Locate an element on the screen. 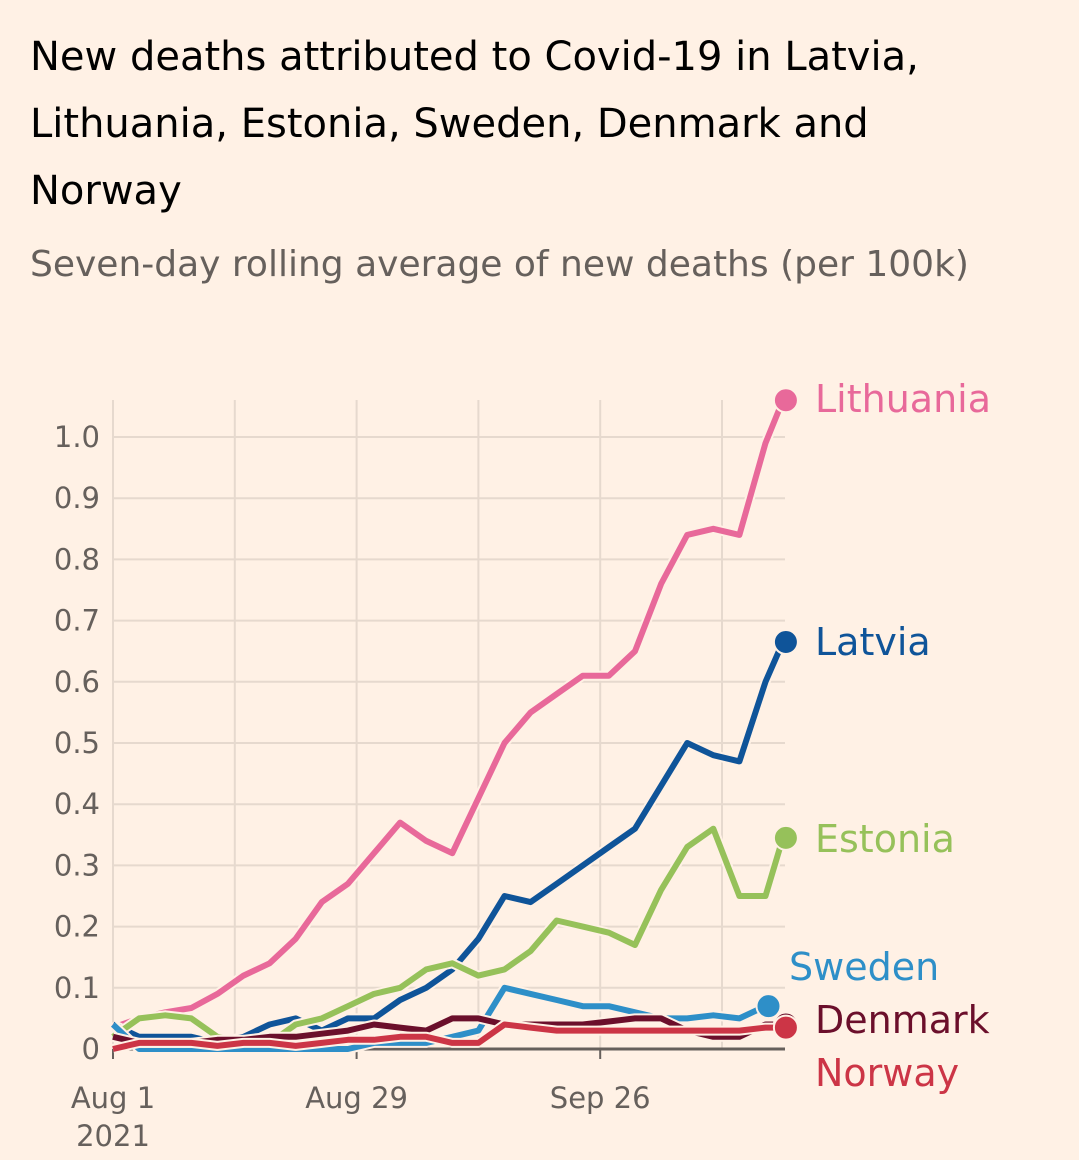 This screenshot has width=1079, height=1160. series-end-dot-latvia is located at coordinates (785, 642).